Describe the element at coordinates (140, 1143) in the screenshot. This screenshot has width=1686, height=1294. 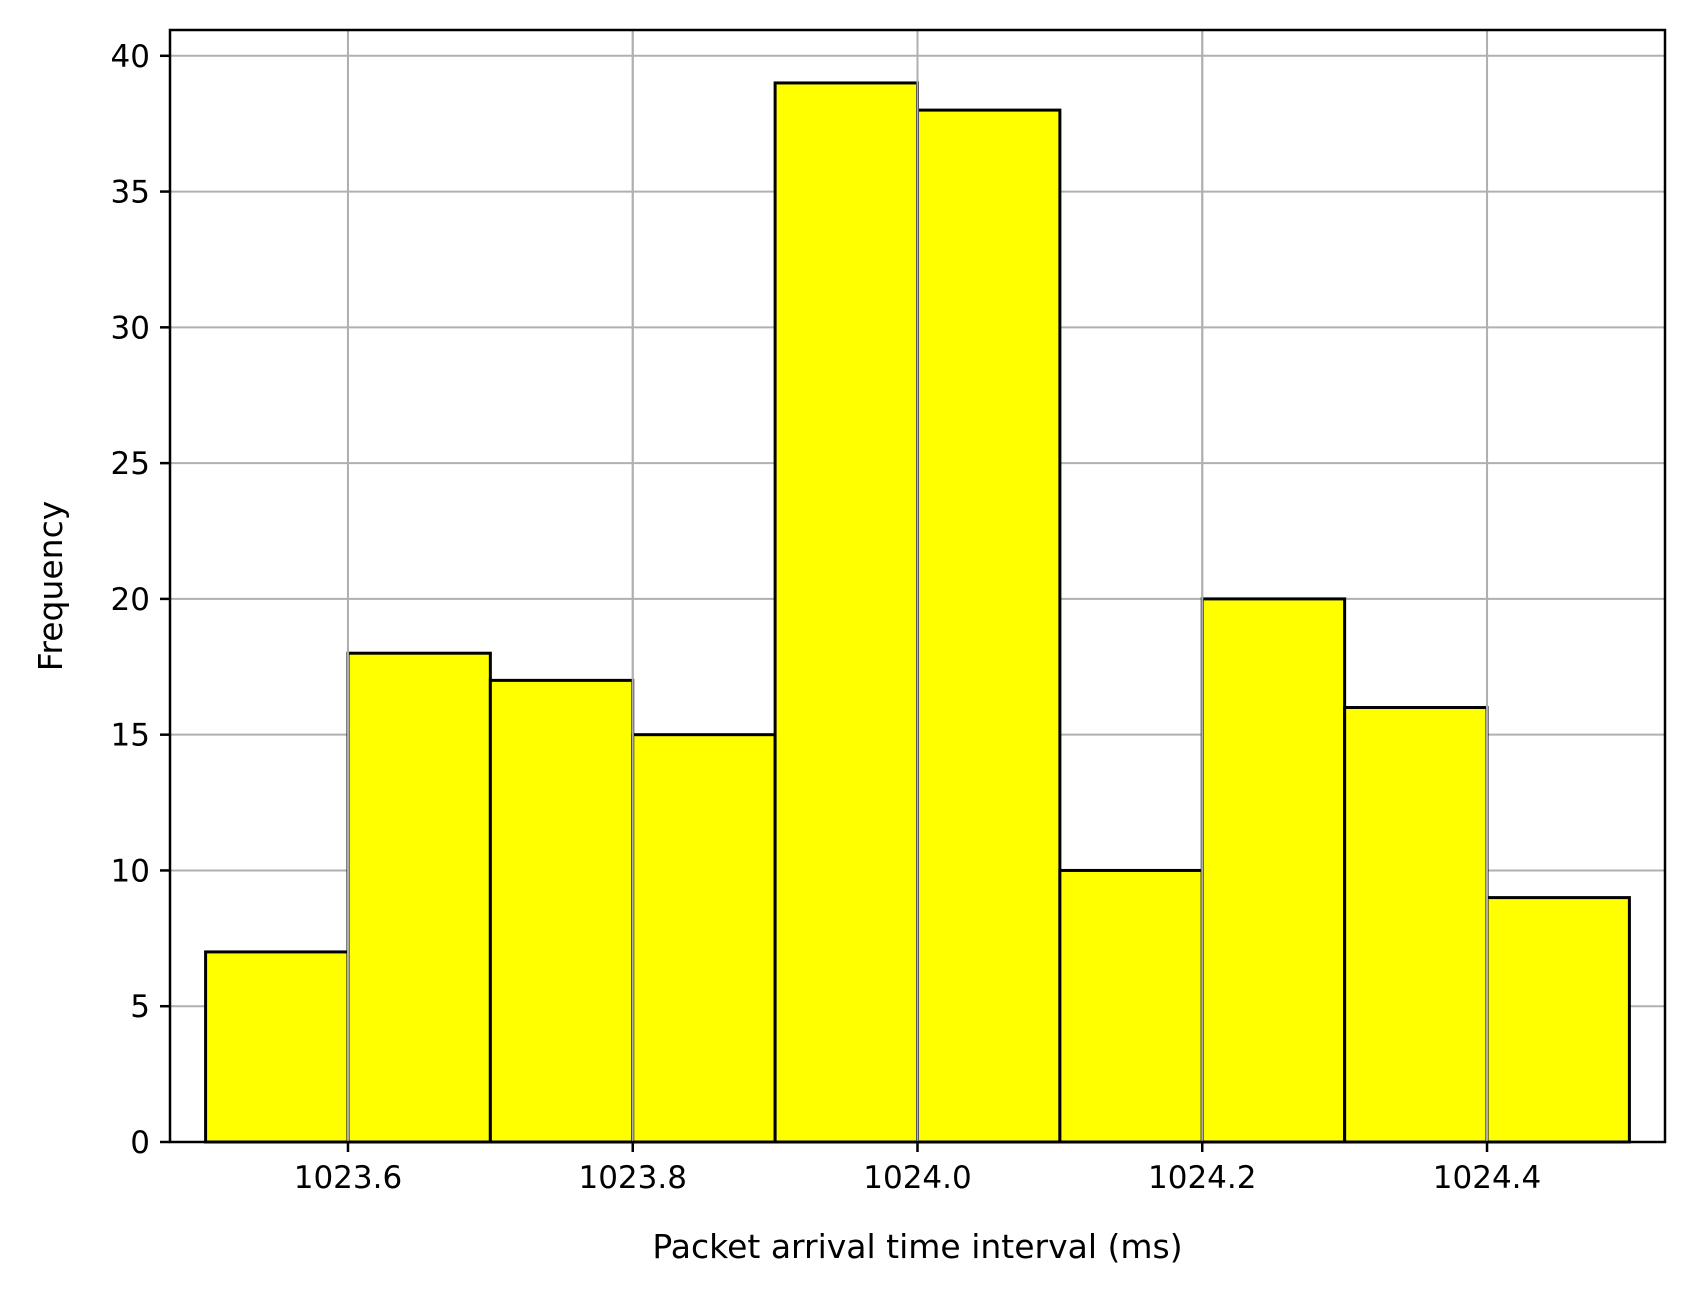
I see `y-tick-label: 0` at that location.